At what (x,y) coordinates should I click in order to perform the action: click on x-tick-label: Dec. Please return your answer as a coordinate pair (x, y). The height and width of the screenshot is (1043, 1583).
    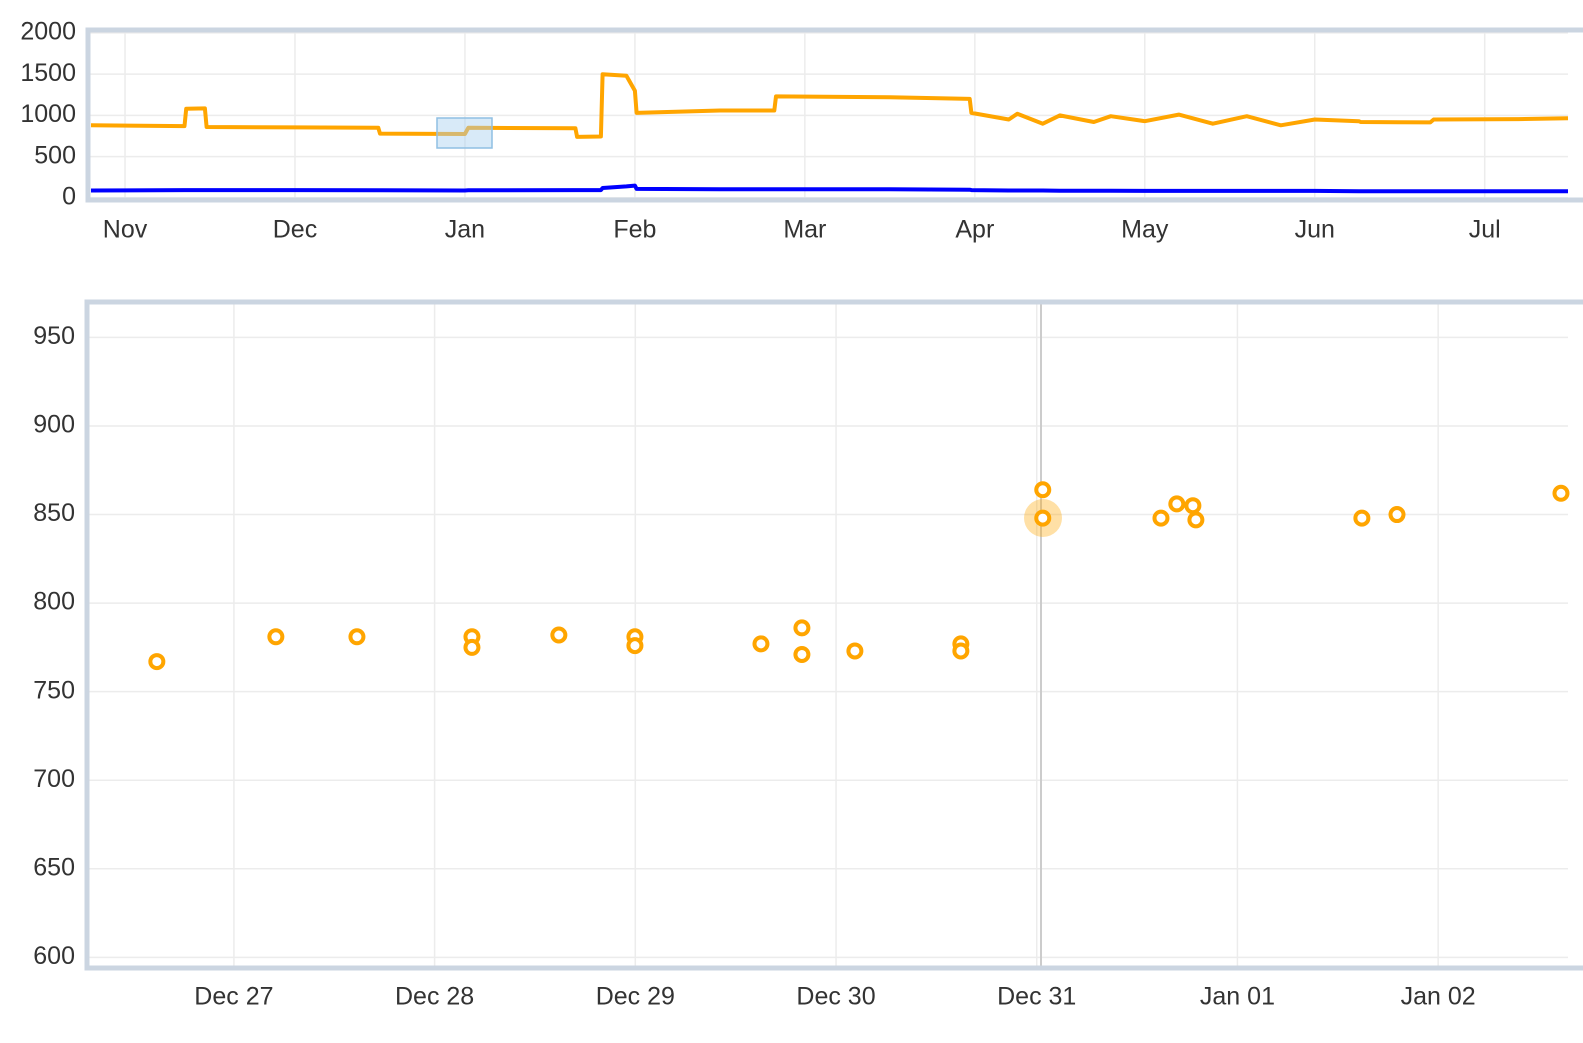
    Looking at the image, I should click on (295, 230).